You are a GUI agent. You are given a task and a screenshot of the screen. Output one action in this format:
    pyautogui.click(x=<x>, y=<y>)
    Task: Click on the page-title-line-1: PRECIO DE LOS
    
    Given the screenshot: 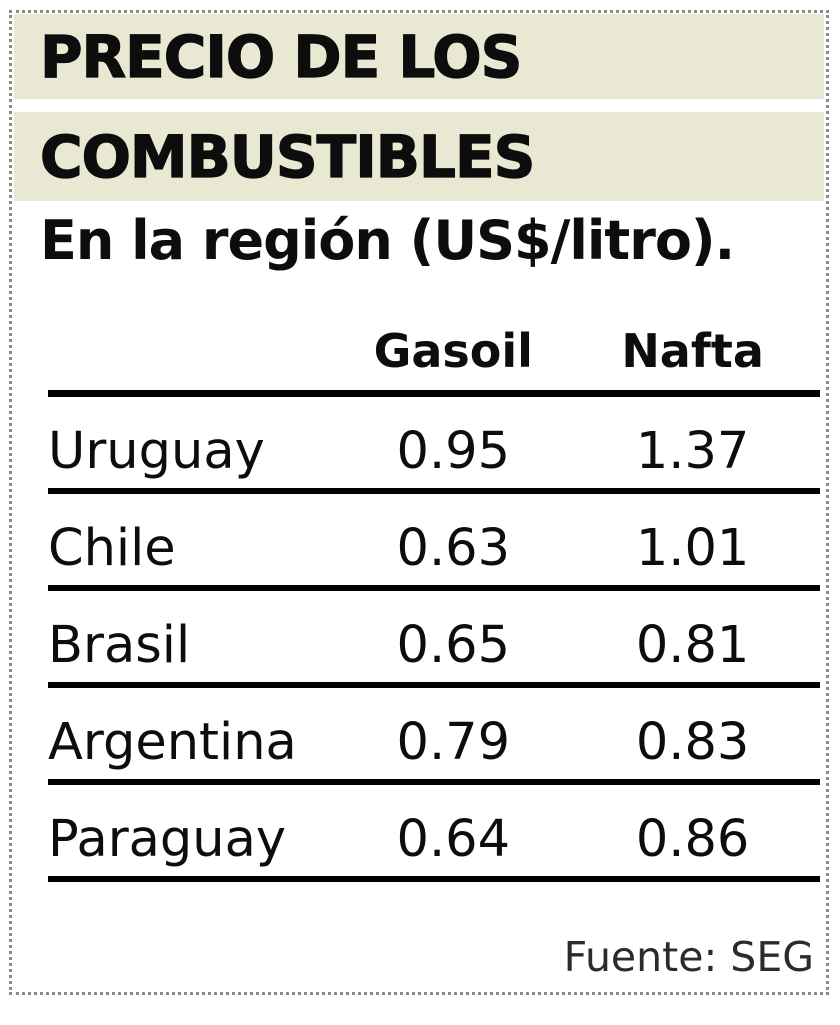 What is the action you would take?
    pyautogui.click(x=281, y=56)
    